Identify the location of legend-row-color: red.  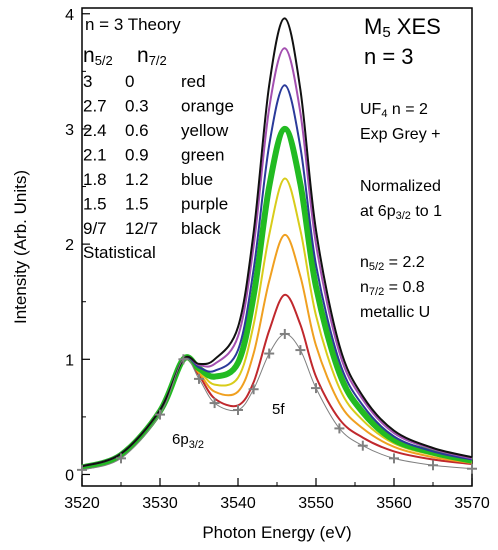
(193, 81).